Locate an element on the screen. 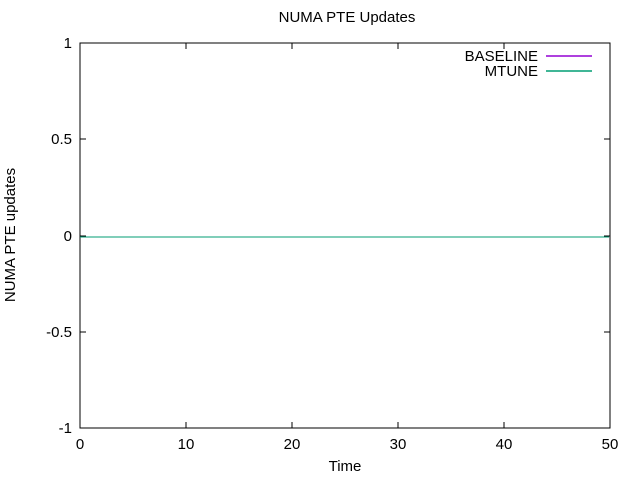  y-tick-label: 1 is located at coordinates (68, 43).